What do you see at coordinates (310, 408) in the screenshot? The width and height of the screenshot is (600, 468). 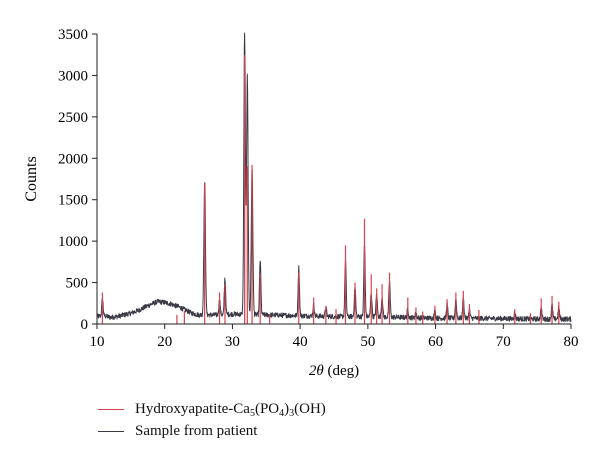 I see `legend-text: (OH)` at bounding box center [310, 408].